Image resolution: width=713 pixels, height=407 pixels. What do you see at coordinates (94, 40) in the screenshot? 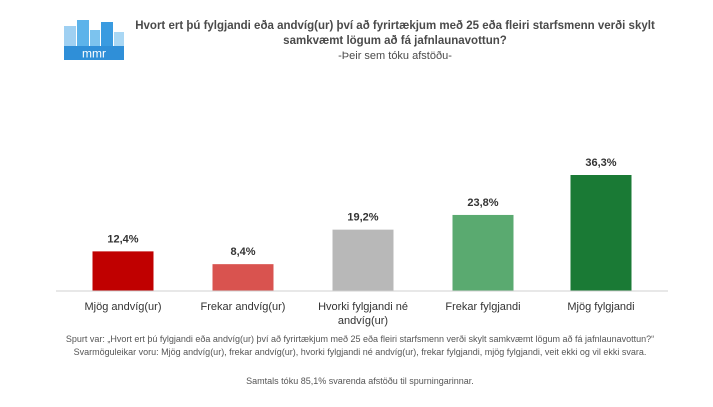
I see `mmr-logo: mmr` at bounding box center [94, 40].